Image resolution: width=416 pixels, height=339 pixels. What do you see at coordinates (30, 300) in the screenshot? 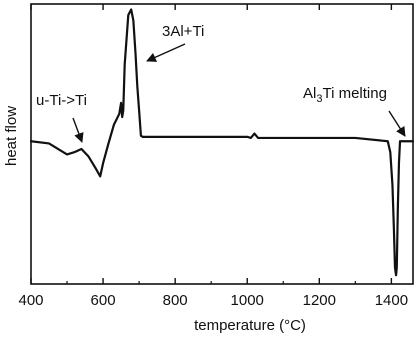
I see `x-tick-label: 400` at bounding box center [30, 300].